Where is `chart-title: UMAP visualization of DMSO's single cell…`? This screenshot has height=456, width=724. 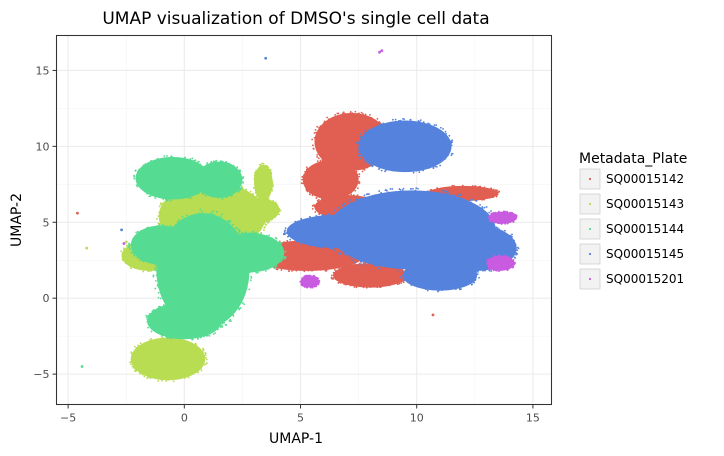
chart-title: UMAP visualization of DMSO's single cell… is located at coordinates (295, 19).